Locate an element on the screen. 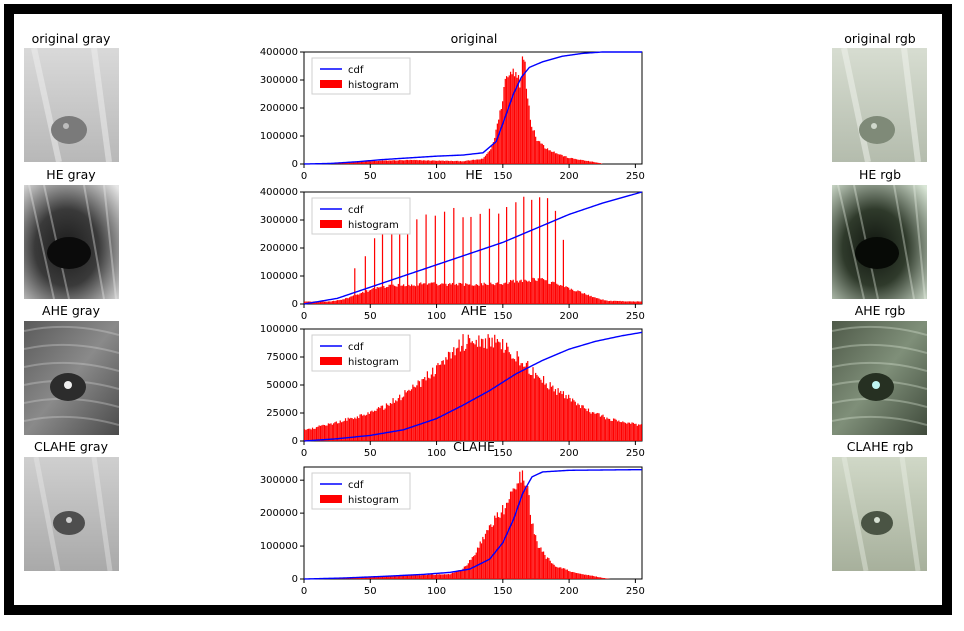 This screenshot has height=631, width=964. y-tick-label: 300000 is located at coordinates (279, 80).